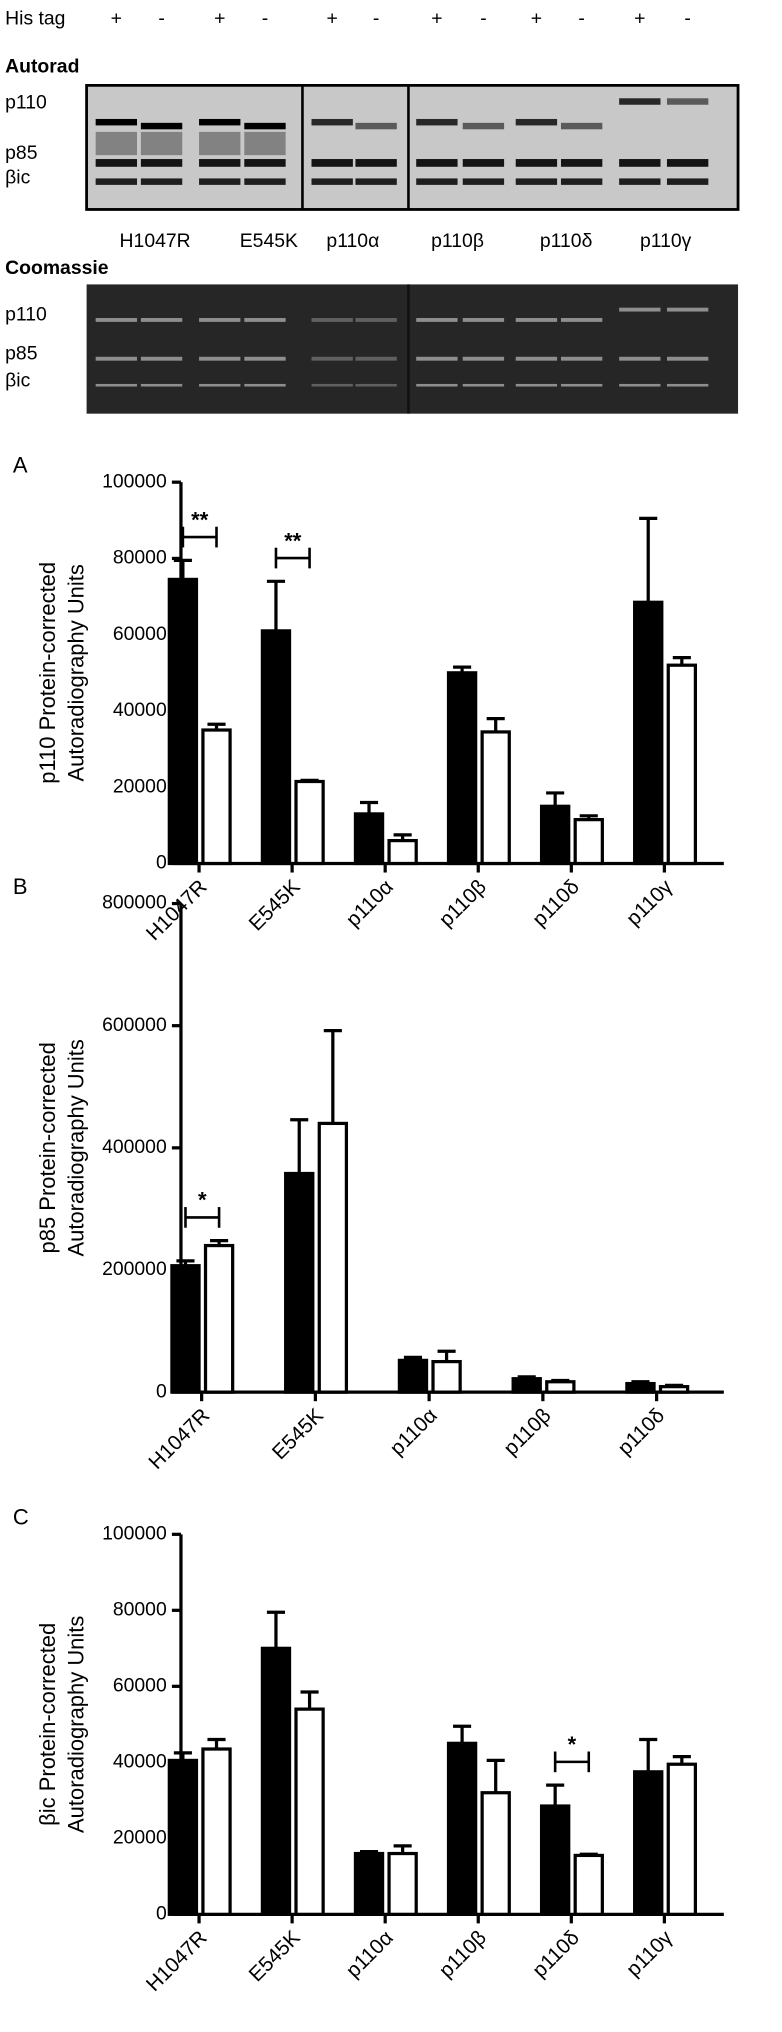  I want to click on band-label: p85, so click(21, 153).